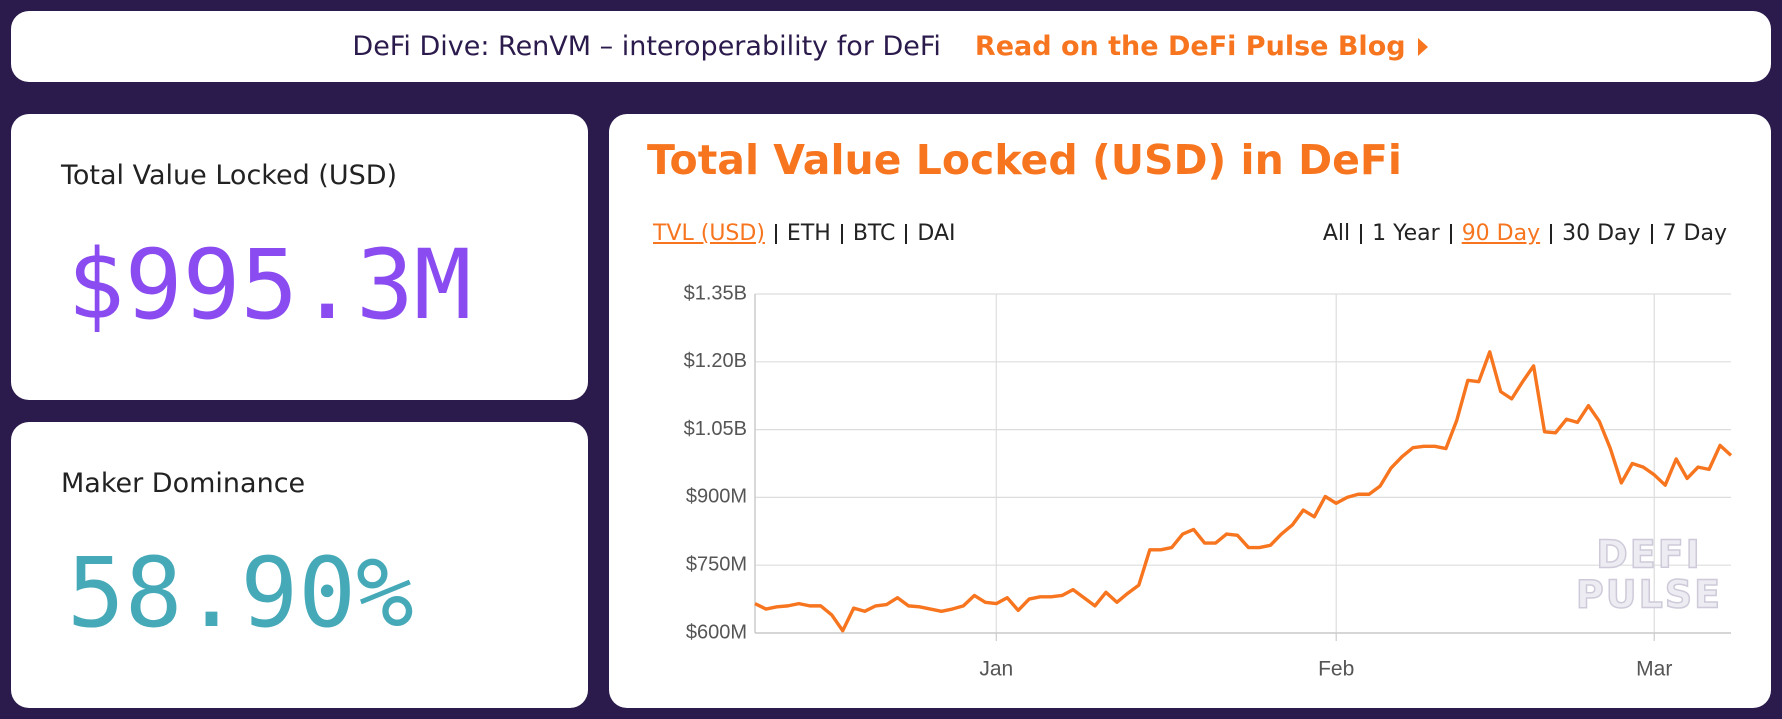  What do you see at coordinates (715, 293) in the screenshot?
I see `y-tick-label: $1.35B` at bounding box center [715, 293].